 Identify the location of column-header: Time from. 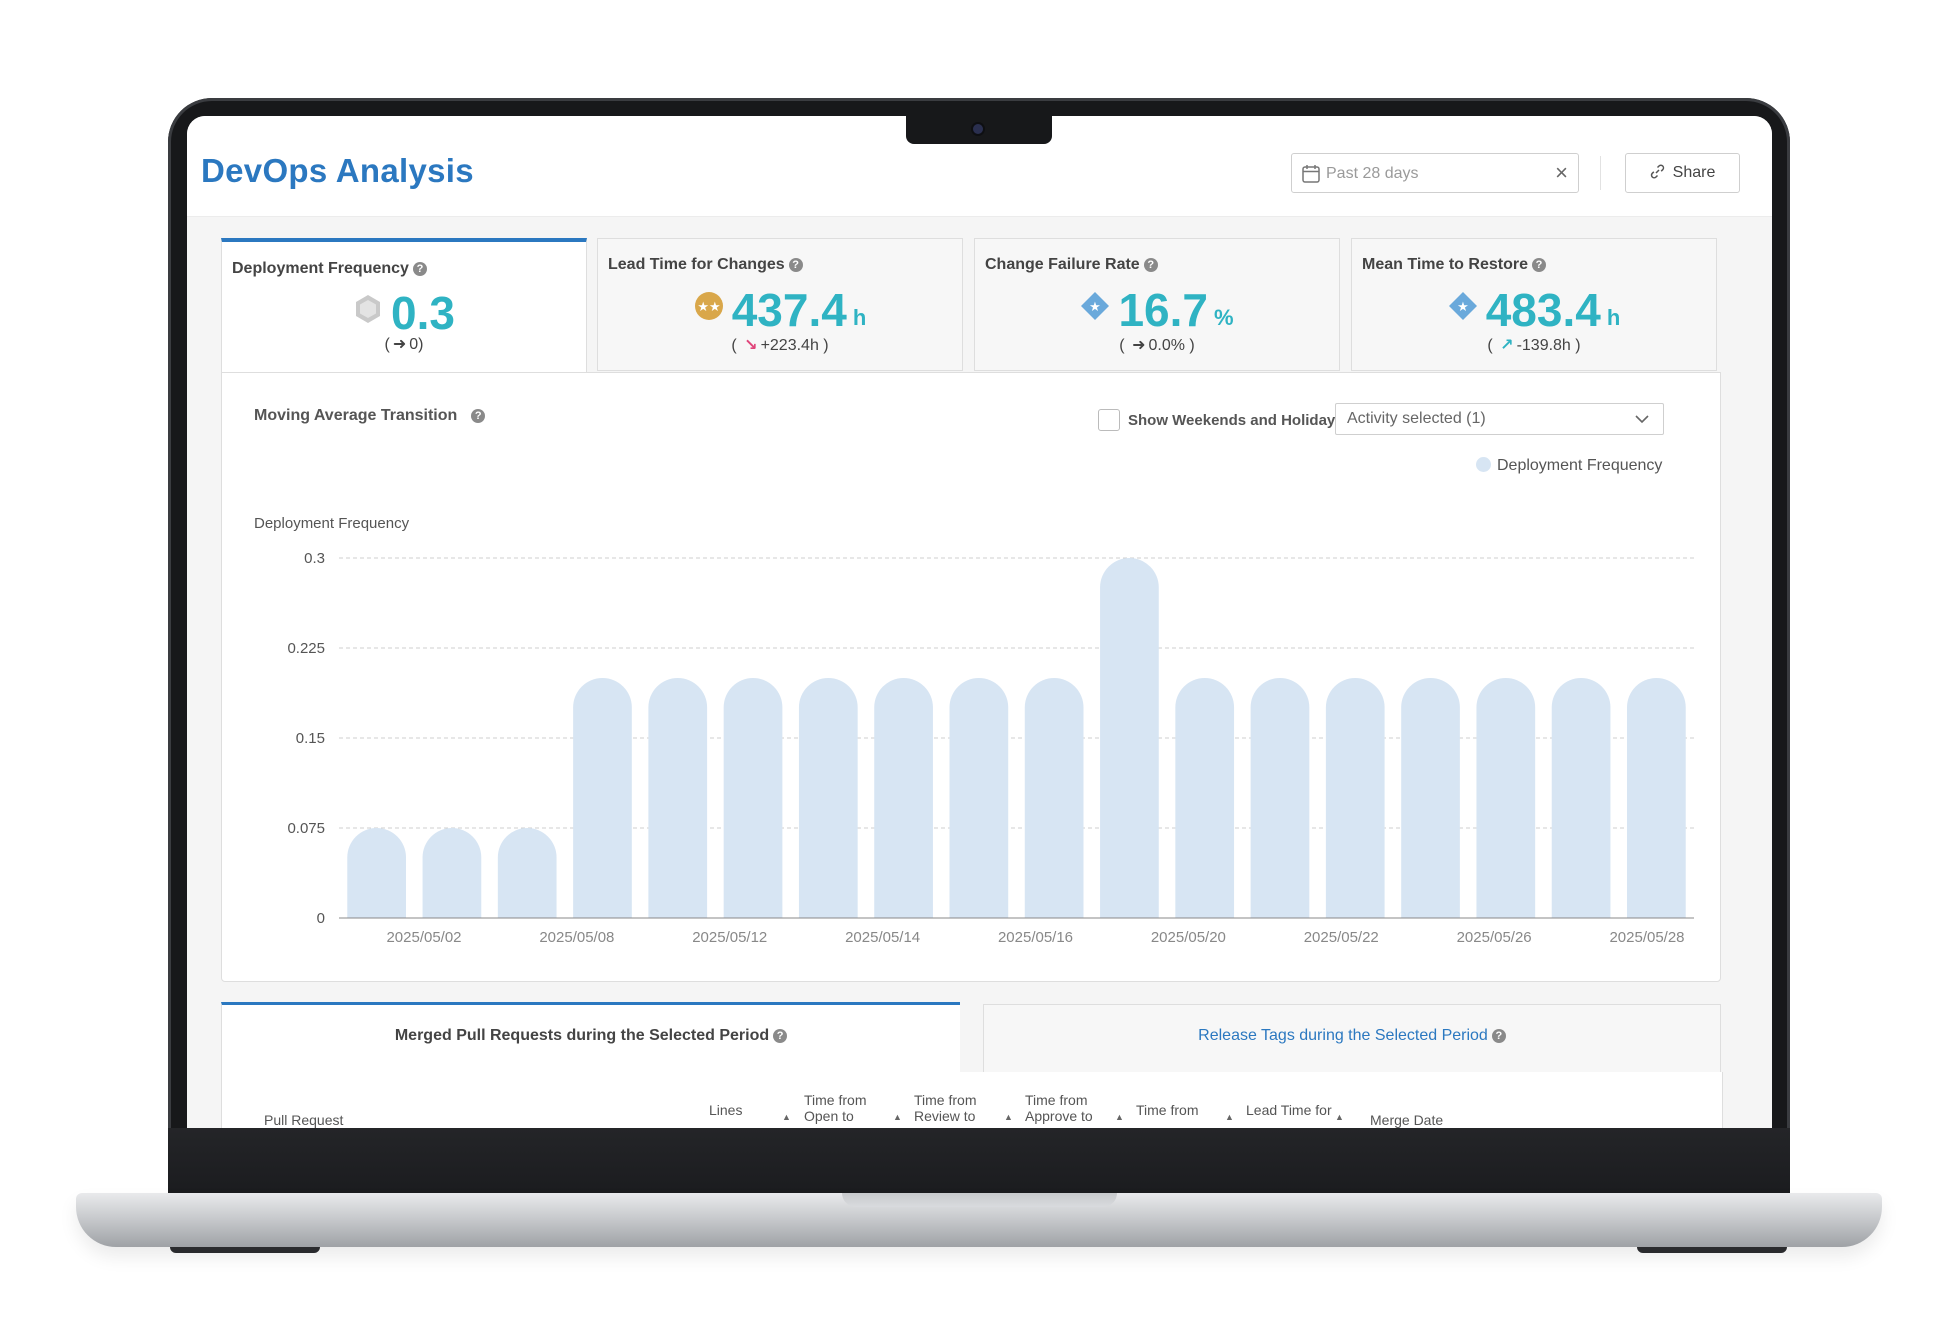
(1167, 1110).